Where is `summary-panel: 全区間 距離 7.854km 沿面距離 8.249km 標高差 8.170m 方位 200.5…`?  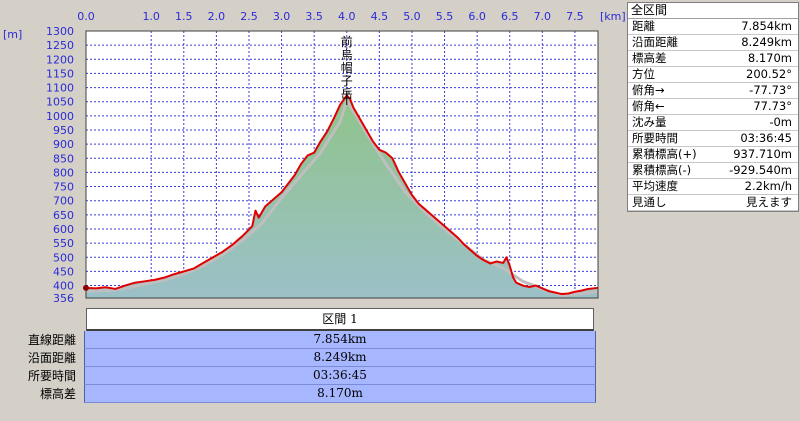
summary-panel: 全区間 距離 7.854km 沿面距離 8.249km 標高差 8.170m 方位 200.5… is located at coordinates (713, 107).